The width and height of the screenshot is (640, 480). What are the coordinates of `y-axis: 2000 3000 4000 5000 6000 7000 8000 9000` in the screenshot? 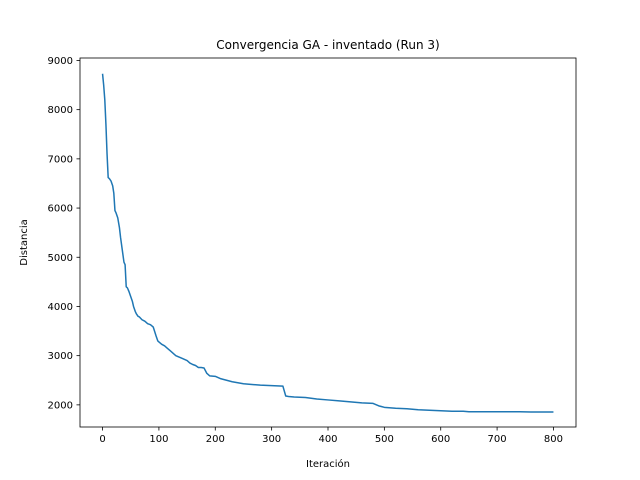 It's located at (64, 233).